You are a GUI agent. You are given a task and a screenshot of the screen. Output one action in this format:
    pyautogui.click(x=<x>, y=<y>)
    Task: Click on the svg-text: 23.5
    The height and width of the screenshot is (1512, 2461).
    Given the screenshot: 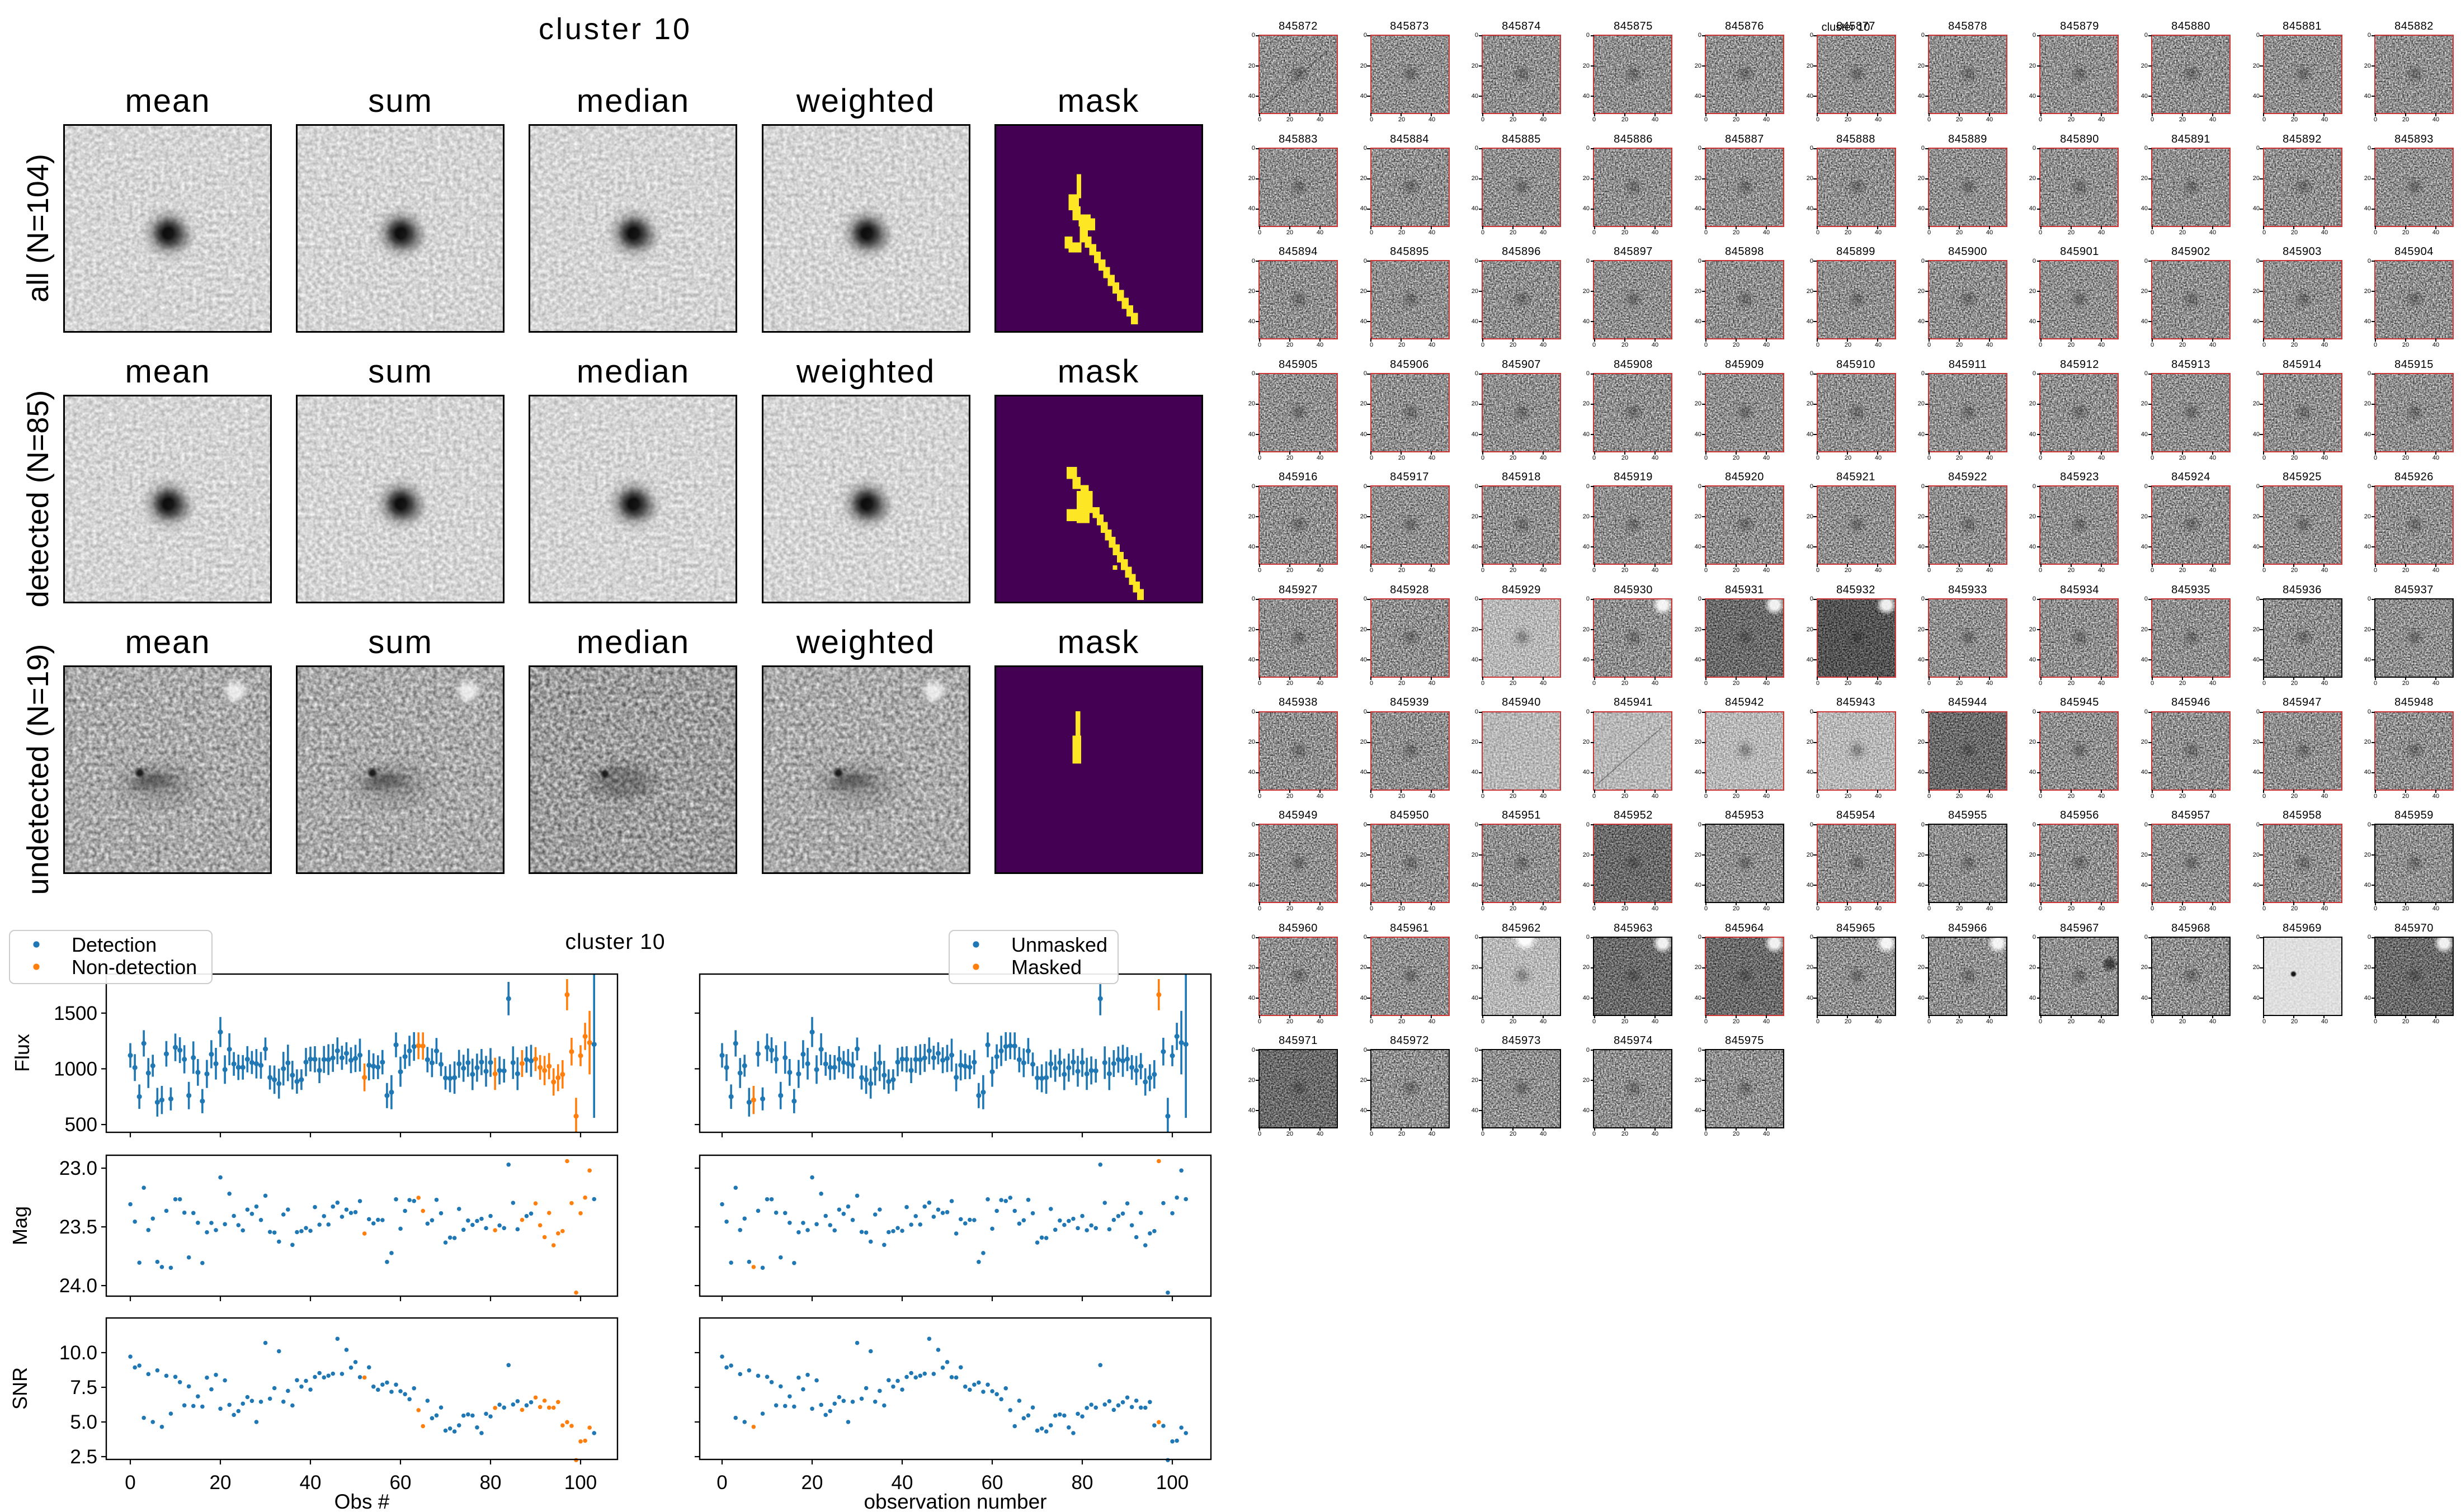 What is the action you would take?
    pyautogui.click(x=78, y=1227)
    